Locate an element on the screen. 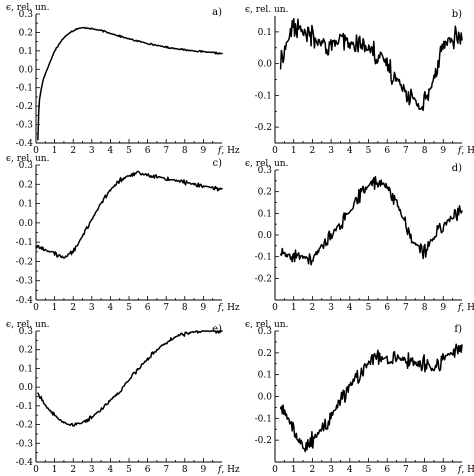 Image resolution: width=474 pixels, height=476 pixels. panel-label: e) is located at coordinates (217, 329).